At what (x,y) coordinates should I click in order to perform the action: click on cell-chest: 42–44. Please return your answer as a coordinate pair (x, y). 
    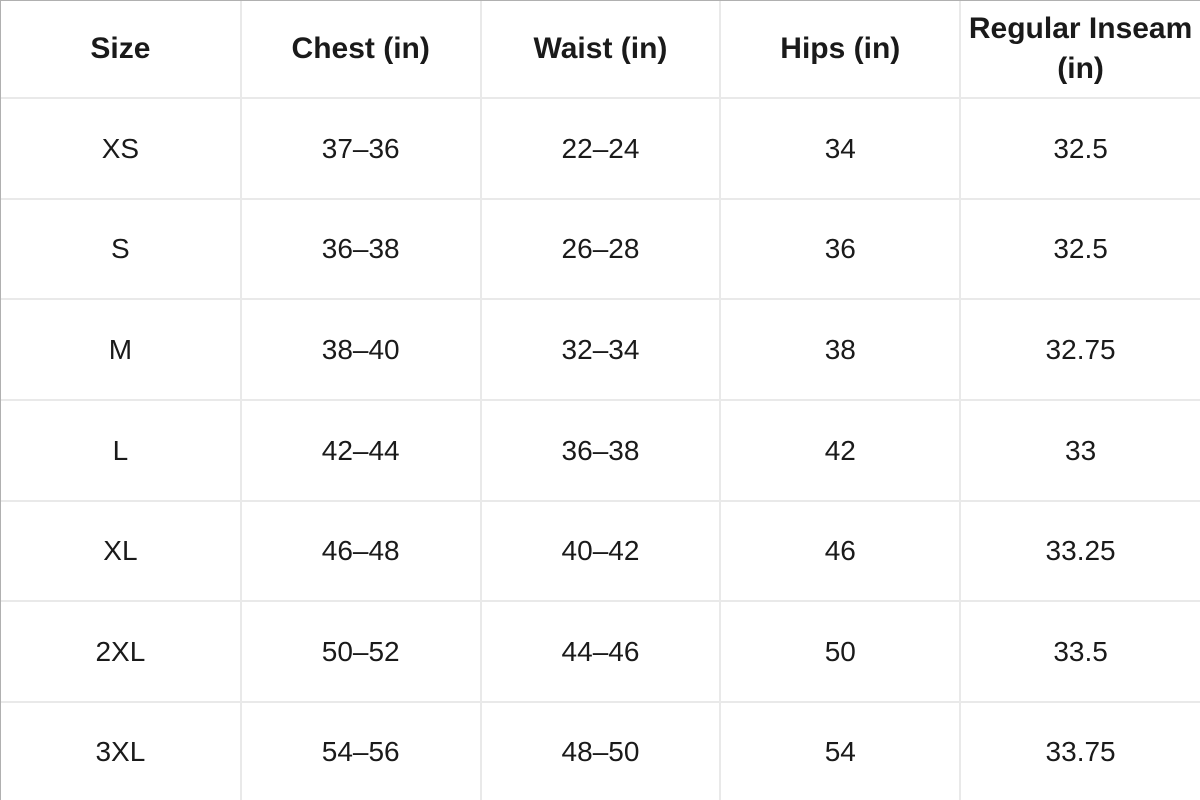
    Looking at the image, I should click on (360, 450).